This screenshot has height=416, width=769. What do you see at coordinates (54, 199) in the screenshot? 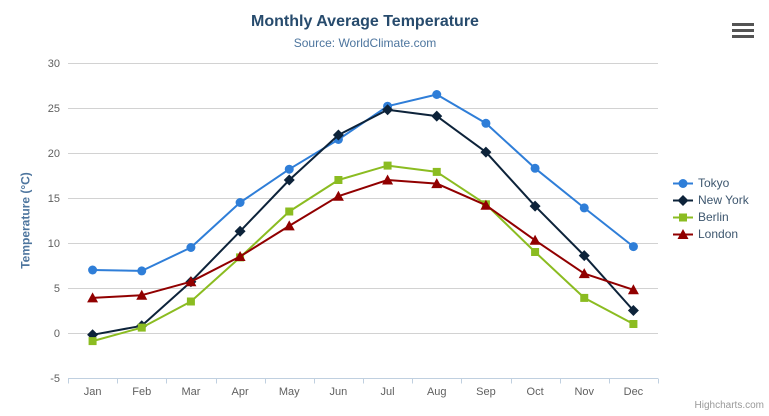
I see `y-axis-tick-label: 15` at bounding box center [54, 199].